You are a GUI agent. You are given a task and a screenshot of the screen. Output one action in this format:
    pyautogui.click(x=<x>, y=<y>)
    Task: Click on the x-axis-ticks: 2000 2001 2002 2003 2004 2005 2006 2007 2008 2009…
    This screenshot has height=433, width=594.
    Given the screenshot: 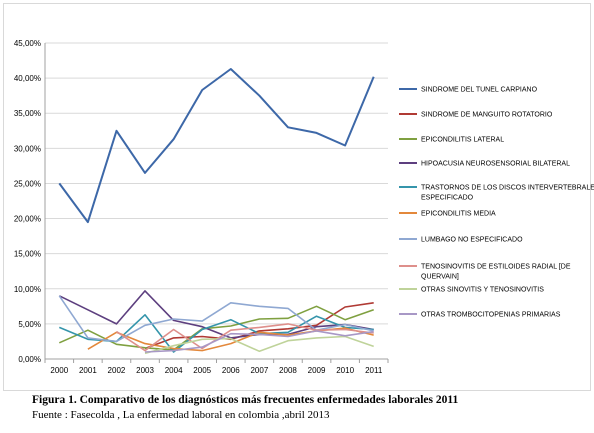 What is the action you would take?
    pyautogui.click(x=216, y=367)
    